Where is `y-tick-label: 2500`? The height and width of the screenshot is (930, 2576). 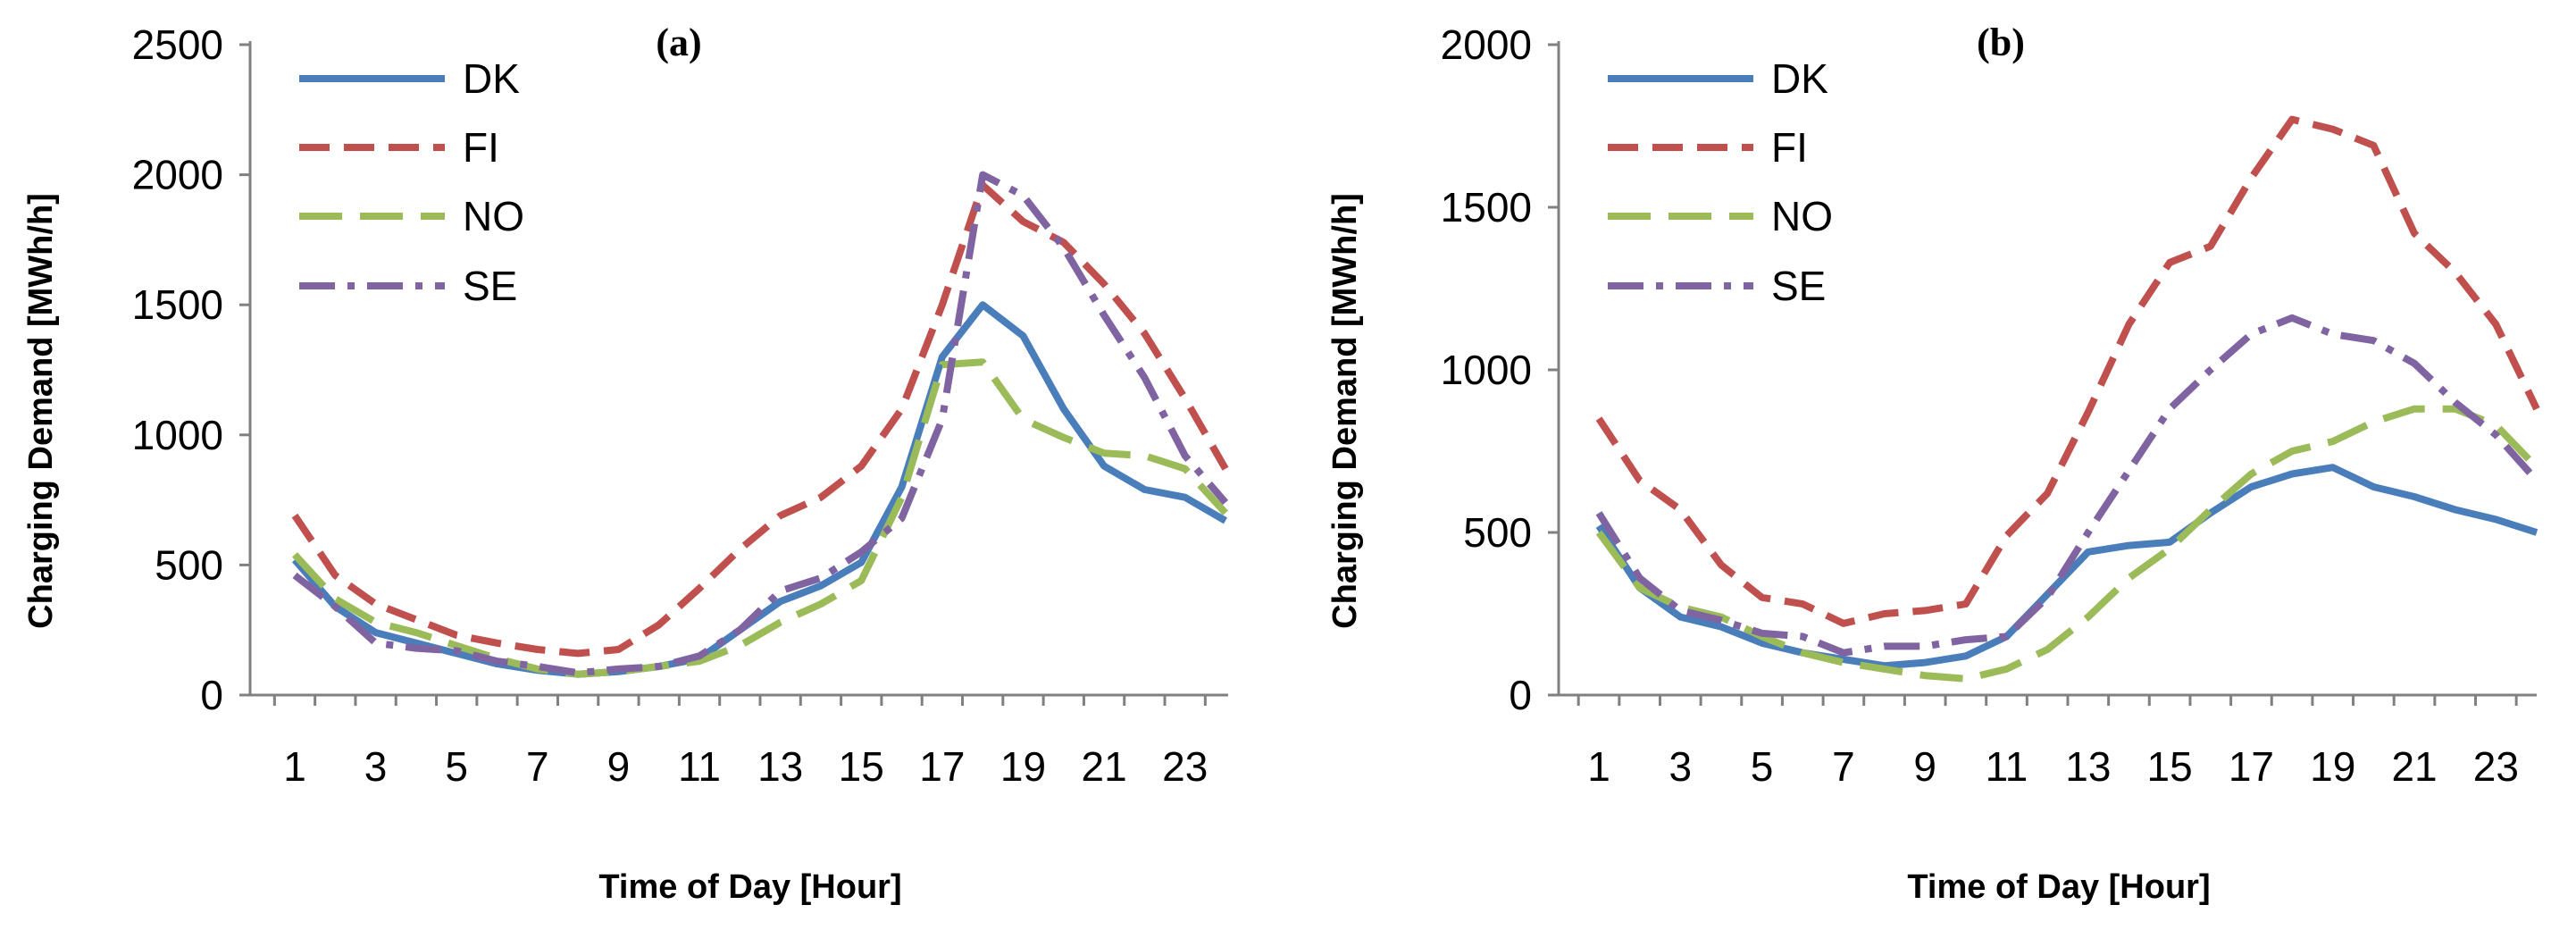 y-tick-label: 2500 is located at coordinates (178, 44).